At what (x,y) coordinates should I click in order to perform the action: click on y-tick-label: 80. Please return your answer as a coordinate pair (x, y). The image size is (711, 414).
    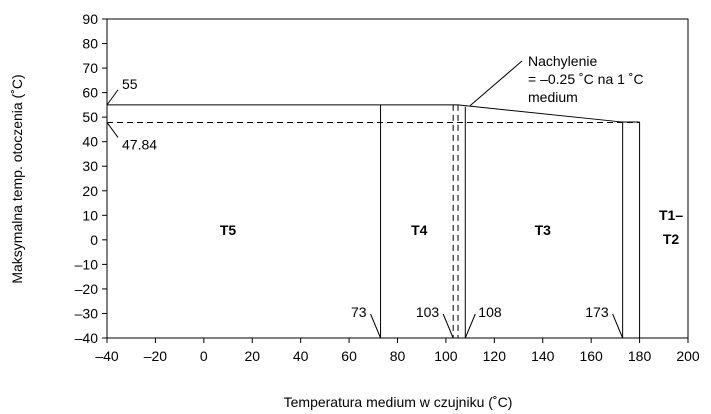
    Looking at the image, I should click on (90, 44).